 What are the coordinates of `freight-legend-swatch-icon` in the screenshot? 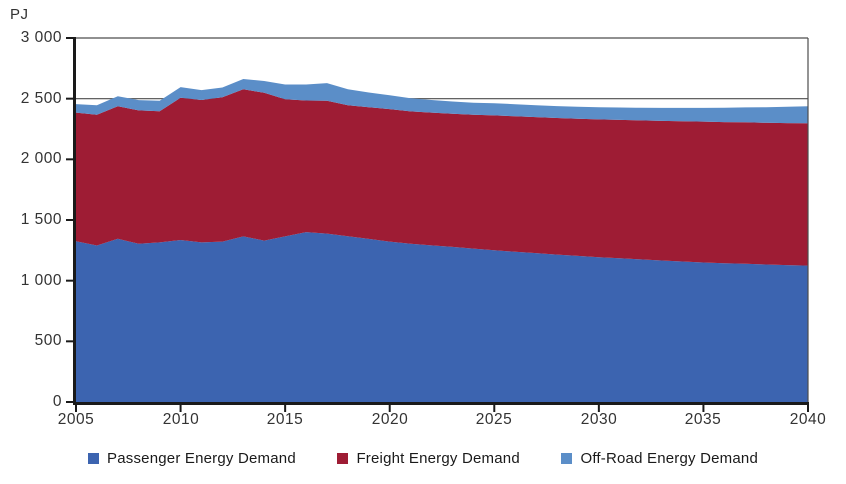 It's located at (343, 458).